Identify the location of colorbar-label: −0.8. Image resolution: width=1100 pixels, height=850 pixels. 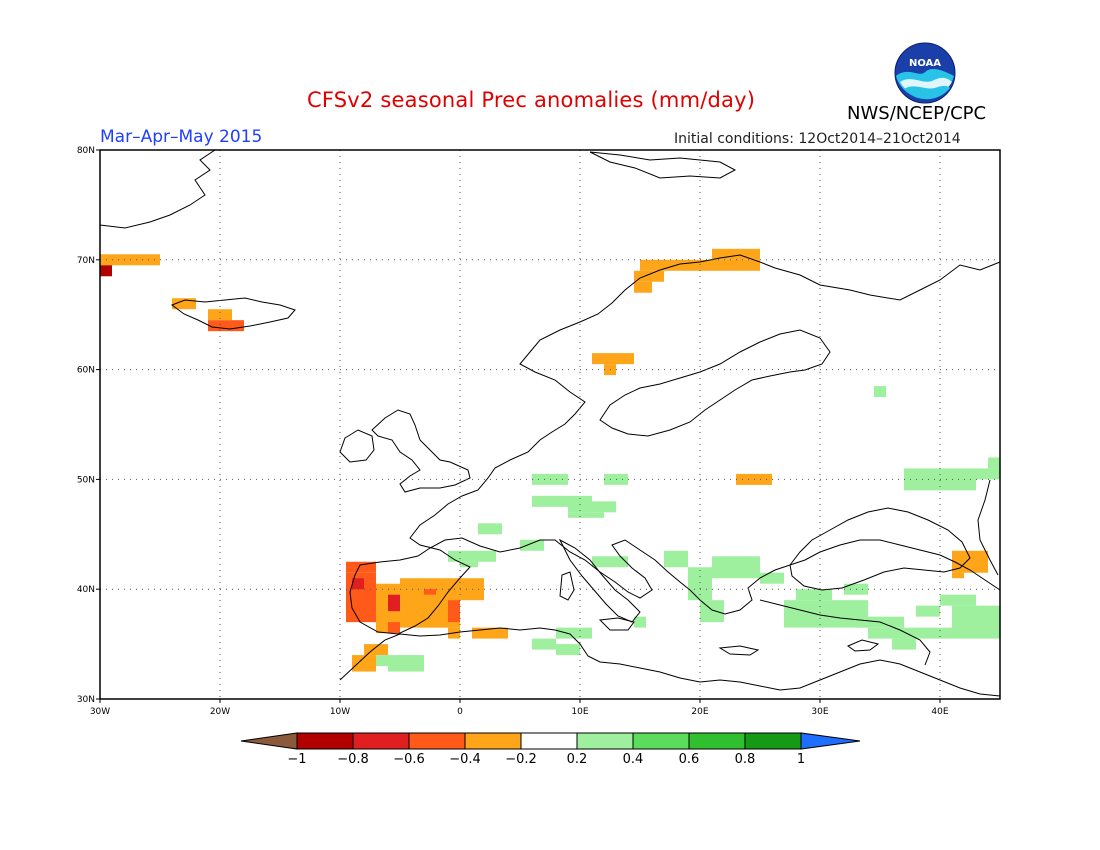
(353, 759).